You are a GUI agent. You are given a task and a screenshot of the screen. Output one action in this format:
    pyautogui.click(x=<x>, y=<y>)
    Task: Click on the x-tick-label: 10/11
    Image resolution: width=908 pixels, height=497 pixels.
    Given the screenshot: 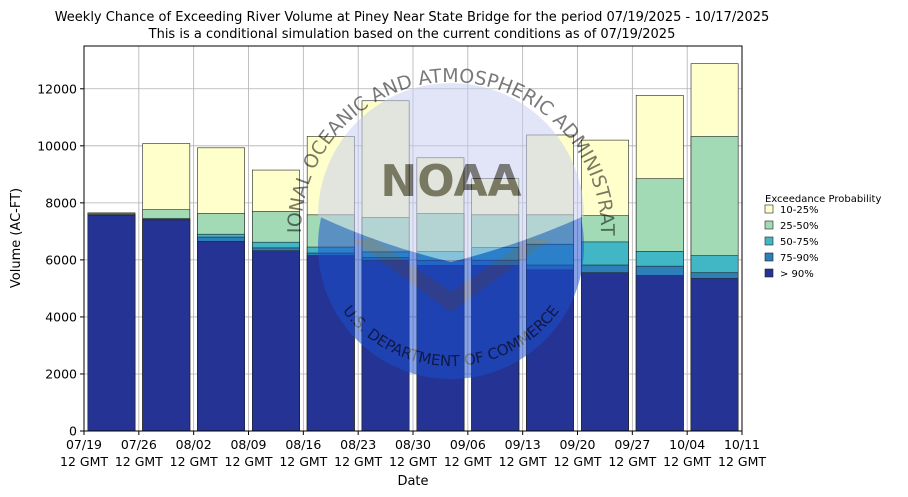 What is the action you would take?
    pyautogui.click(x=742, y=444)
    